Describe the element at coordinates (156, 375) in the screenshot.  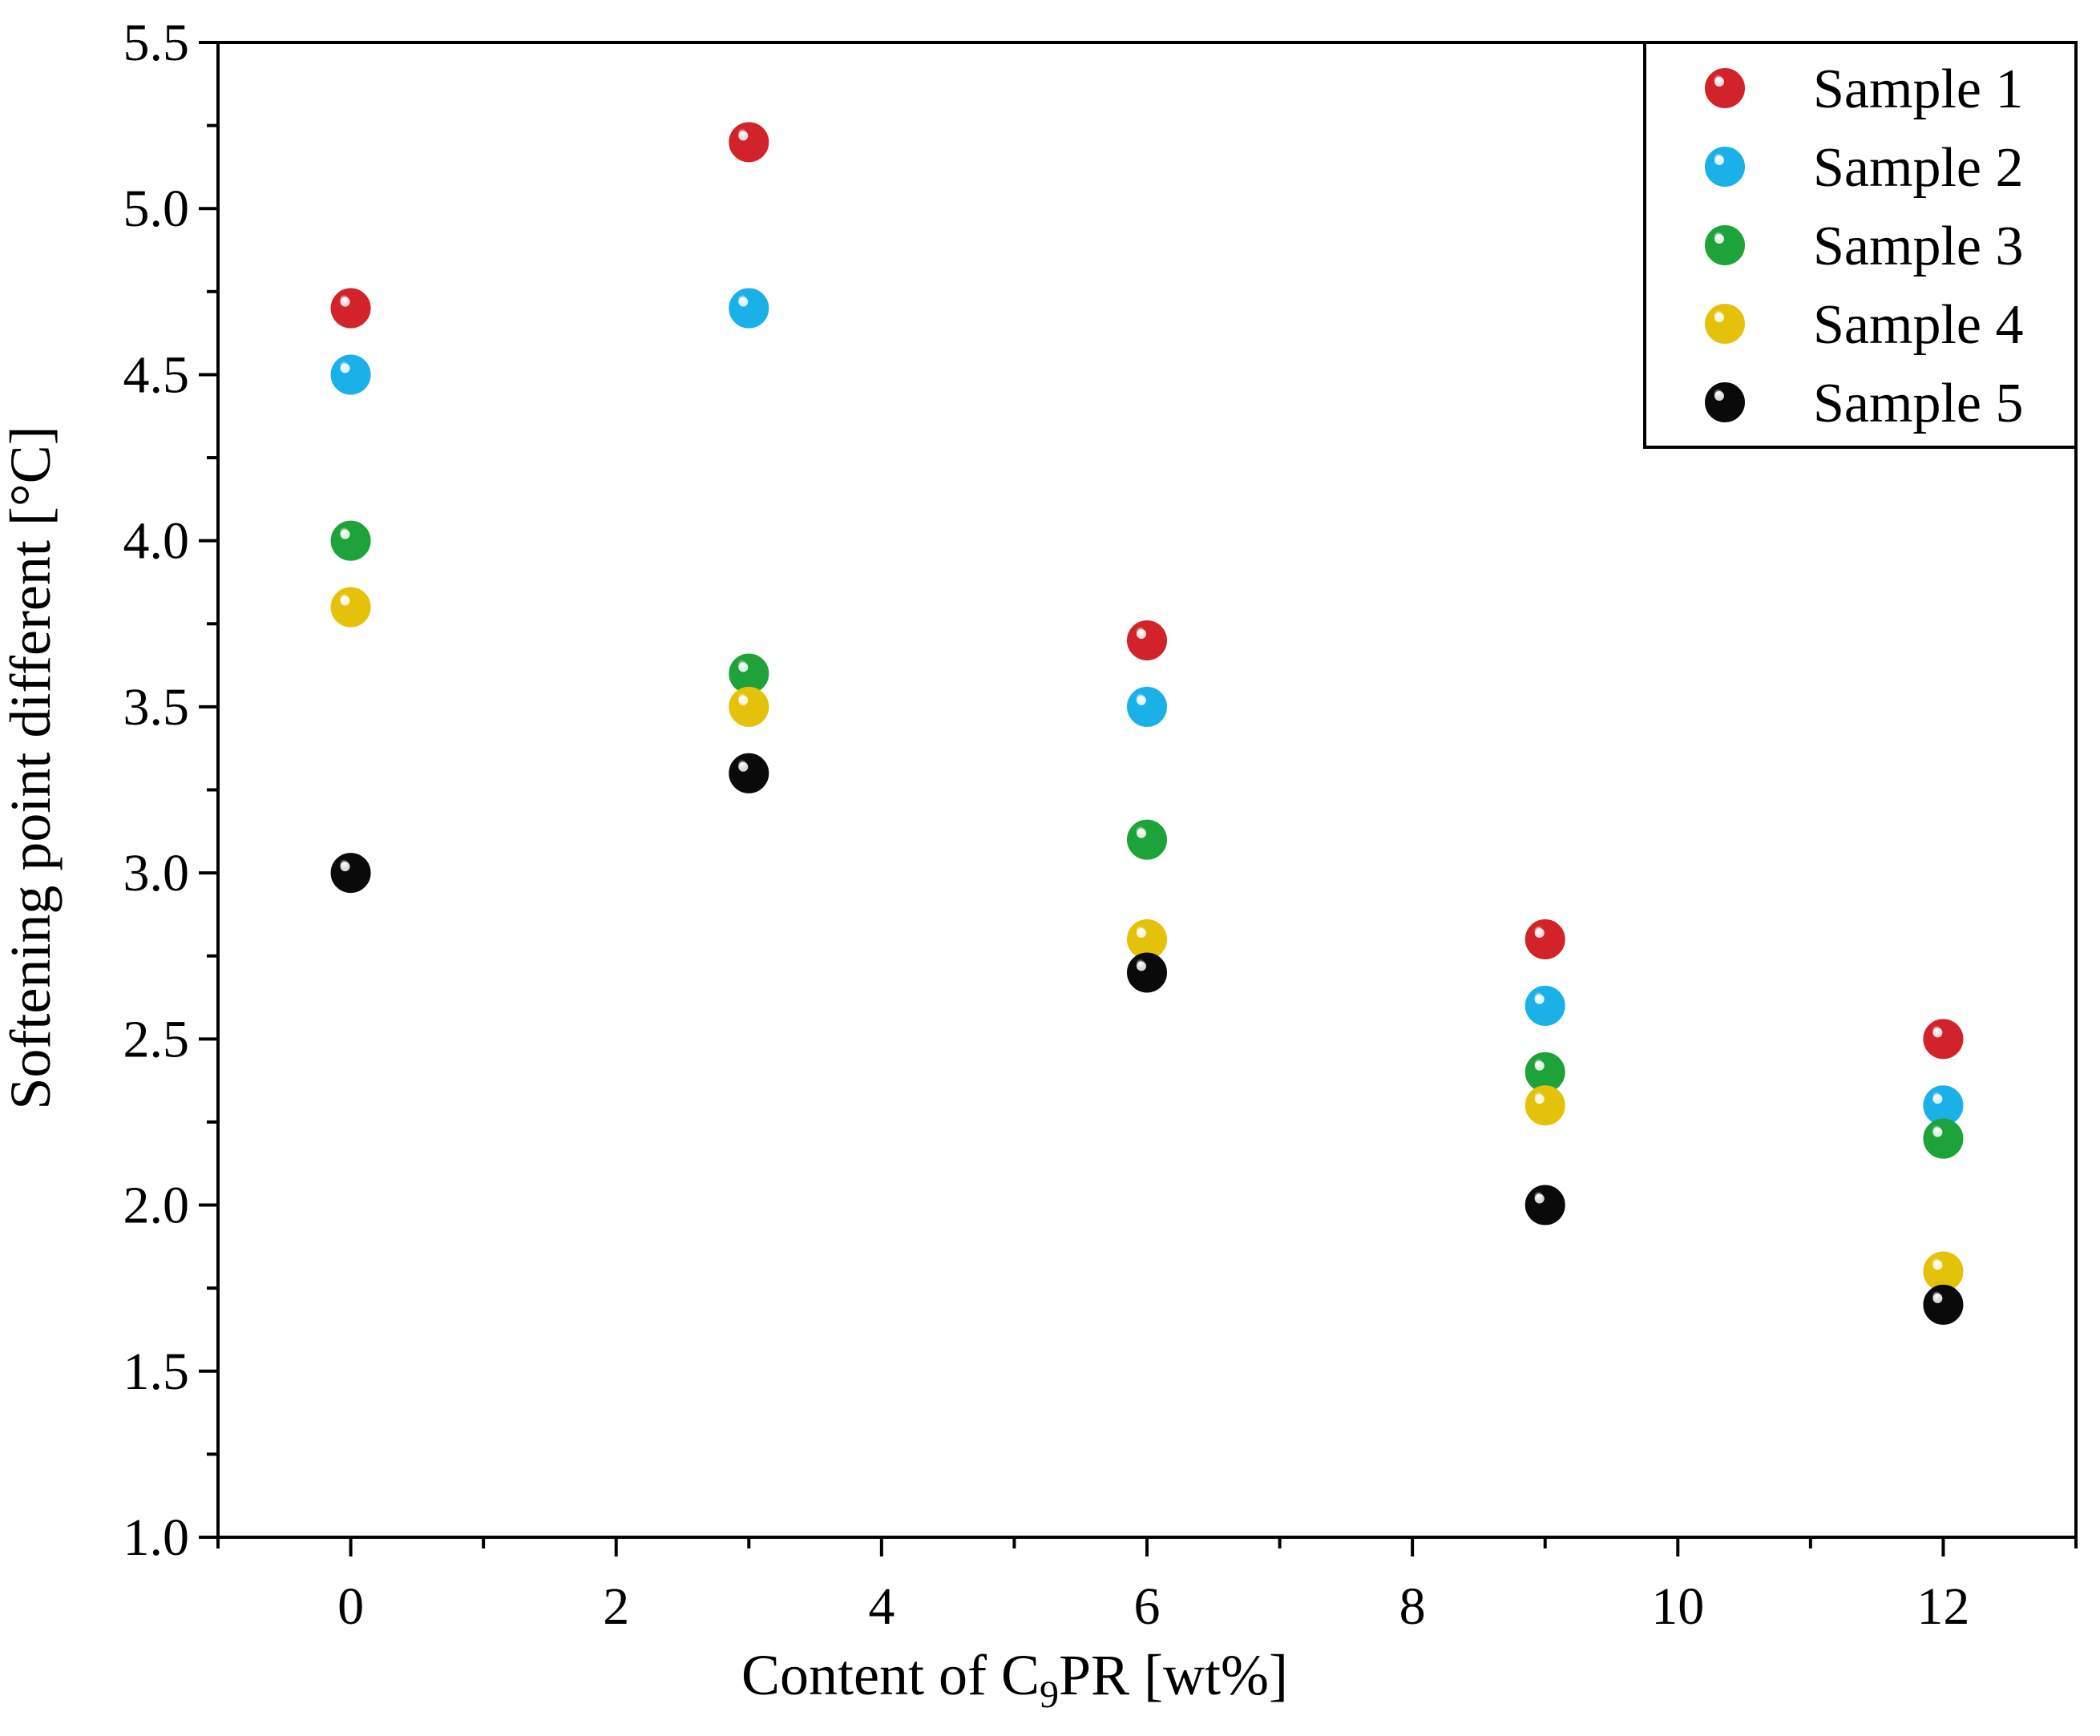
I see `y-tick-label: 4.5` at that location.